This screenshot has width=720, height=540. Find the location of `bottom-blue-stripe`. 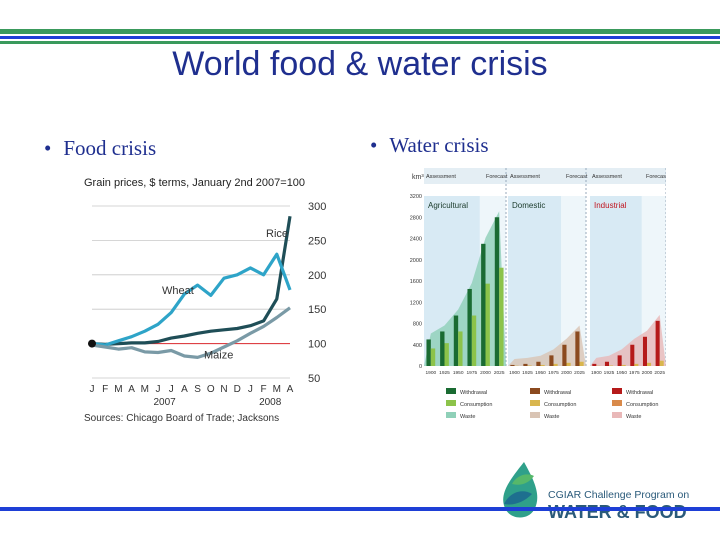

bottom-blue-stripe is located at coordinates (360, 509).